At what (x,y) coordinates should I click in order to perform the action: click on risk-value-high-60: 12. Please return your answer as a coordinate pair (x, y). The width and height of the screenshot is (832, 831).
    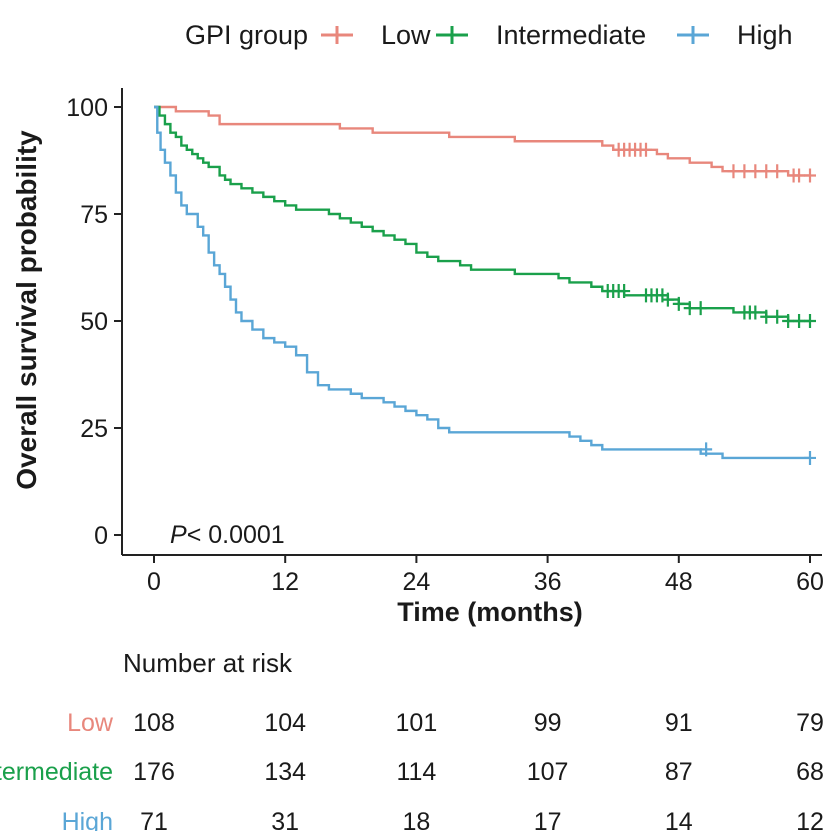
    Looking at the image, I should click on (810, 819).